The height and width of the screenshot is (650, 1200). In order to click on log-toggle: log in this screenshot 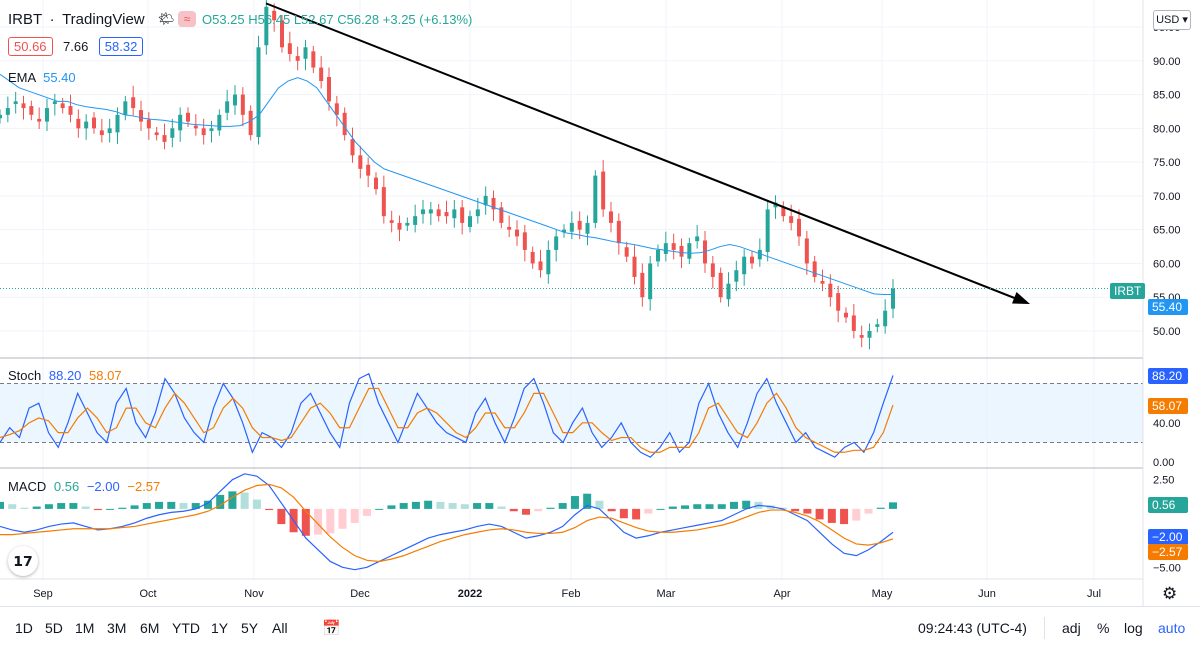, I will do `click(1133, 628)`.